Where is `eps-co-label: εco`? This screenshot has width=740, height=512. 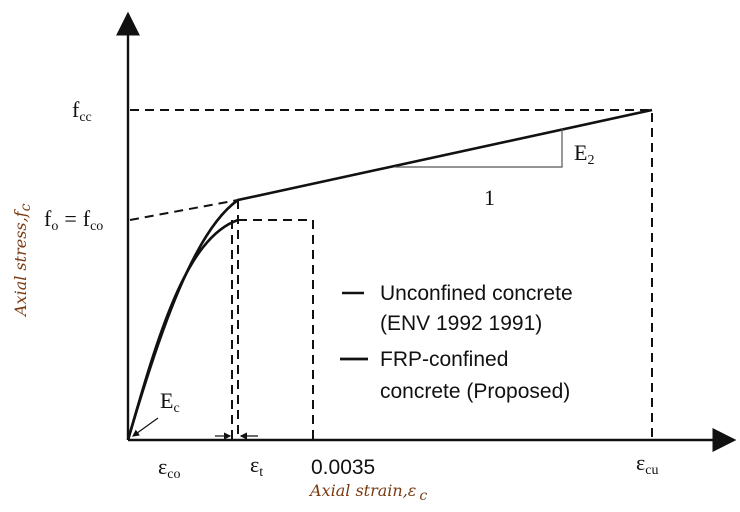 eps-co-label: εco is located at coordinates (169, 468).